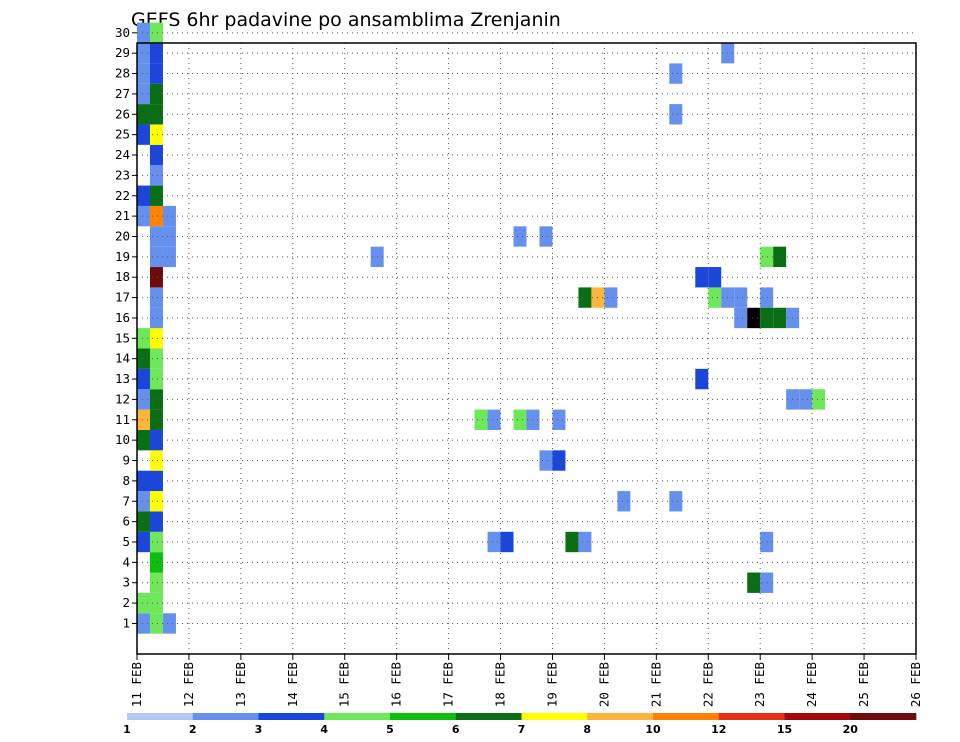  I want to click on y-tick-label: 4, so click(126, 561).